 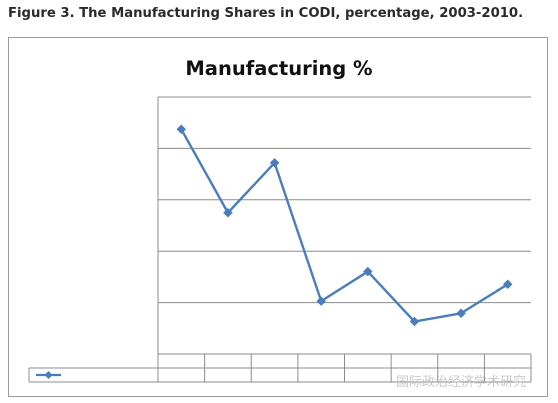 I want to click on data-table, so click(x=280, y=368).